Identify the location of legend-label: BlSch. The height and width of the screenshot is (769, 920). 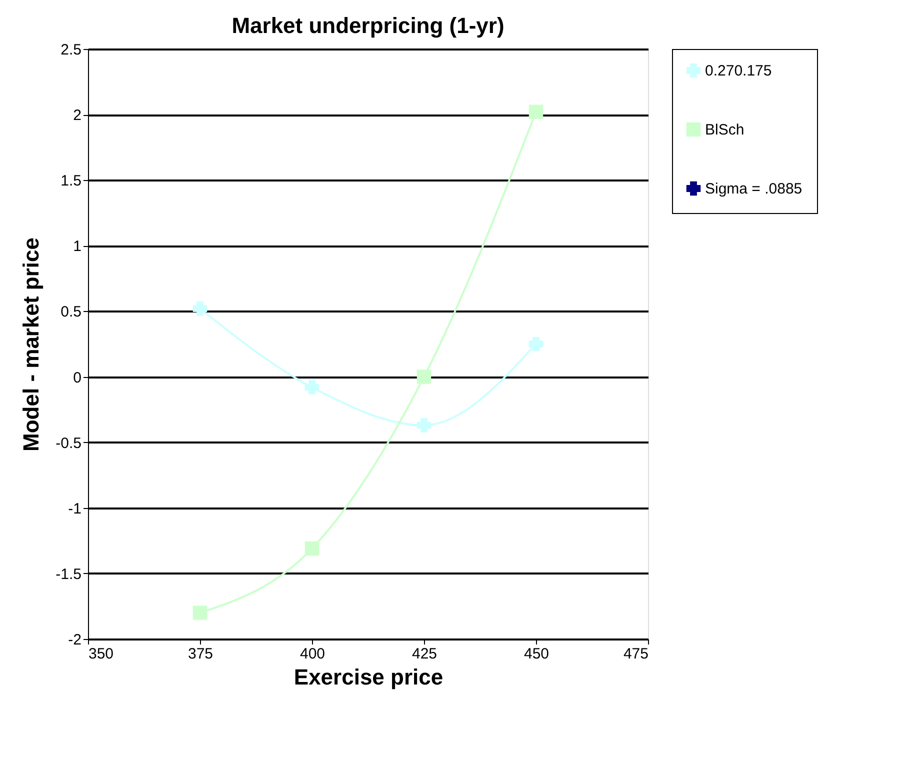
(724, 130).